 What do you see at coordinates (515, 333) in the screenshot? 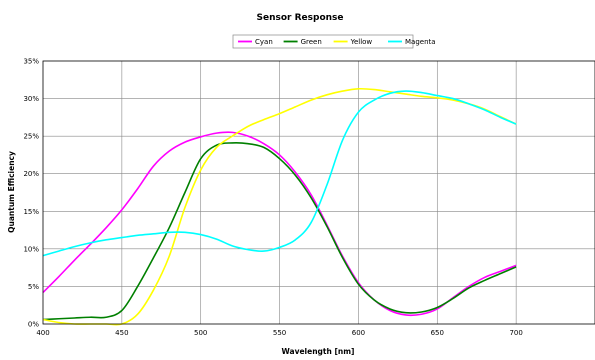
I see `x-tick-label: 700` at bounding box center [515, 333].